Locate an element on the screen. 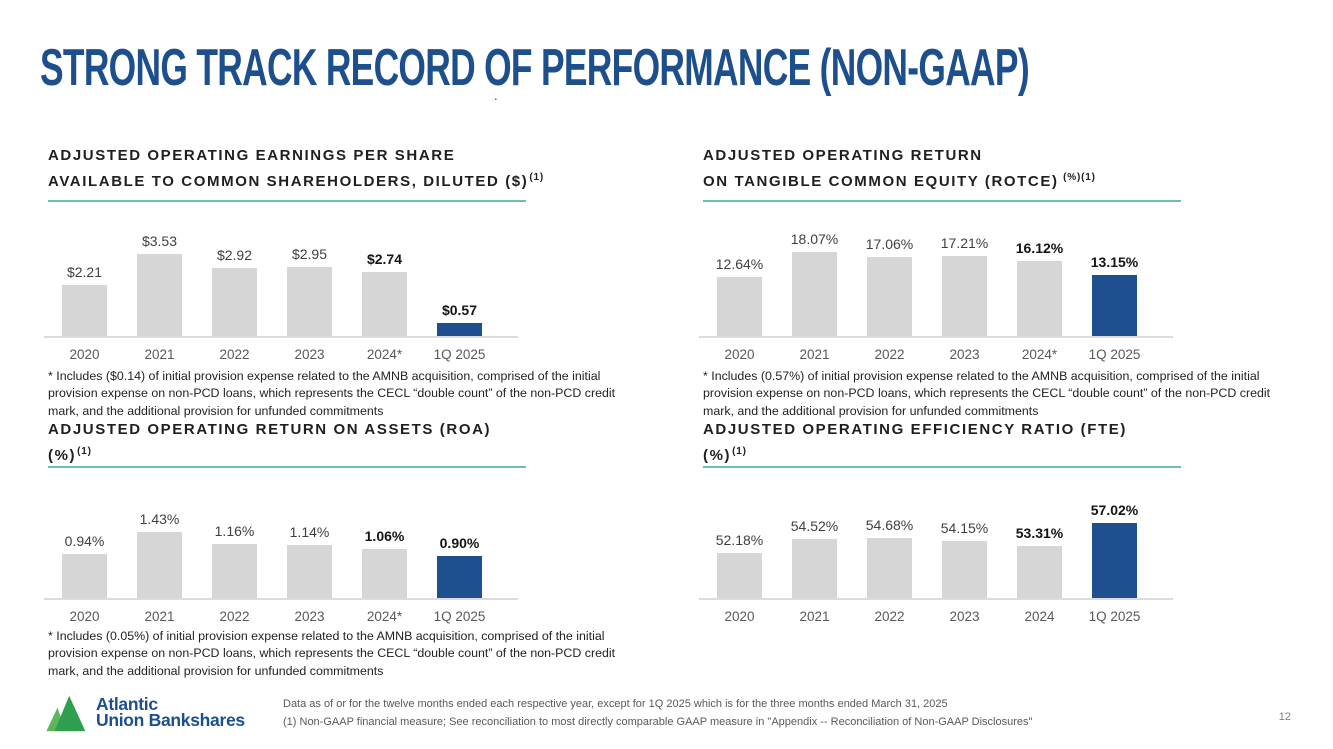 The image size is (1333, 749). bar-group: 54.68% is located at coordinates (889, 557).